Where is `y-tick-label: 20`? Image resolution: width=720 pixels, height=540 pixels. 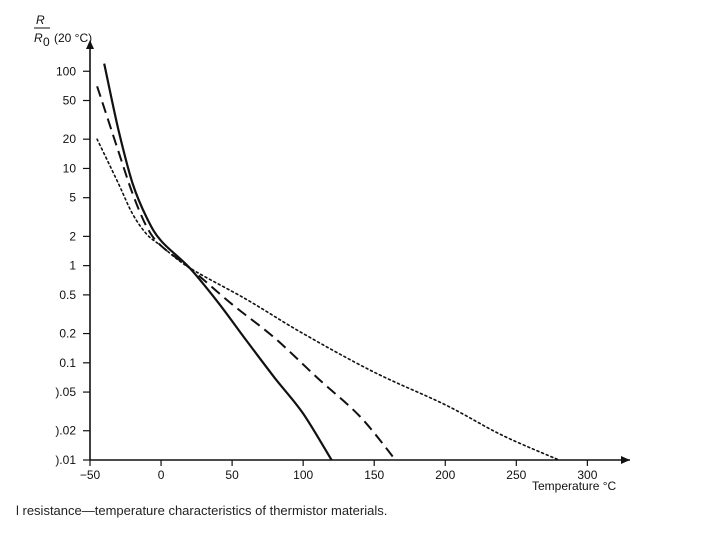
y-tick-label: 20 is located at coordinates (70, 139).